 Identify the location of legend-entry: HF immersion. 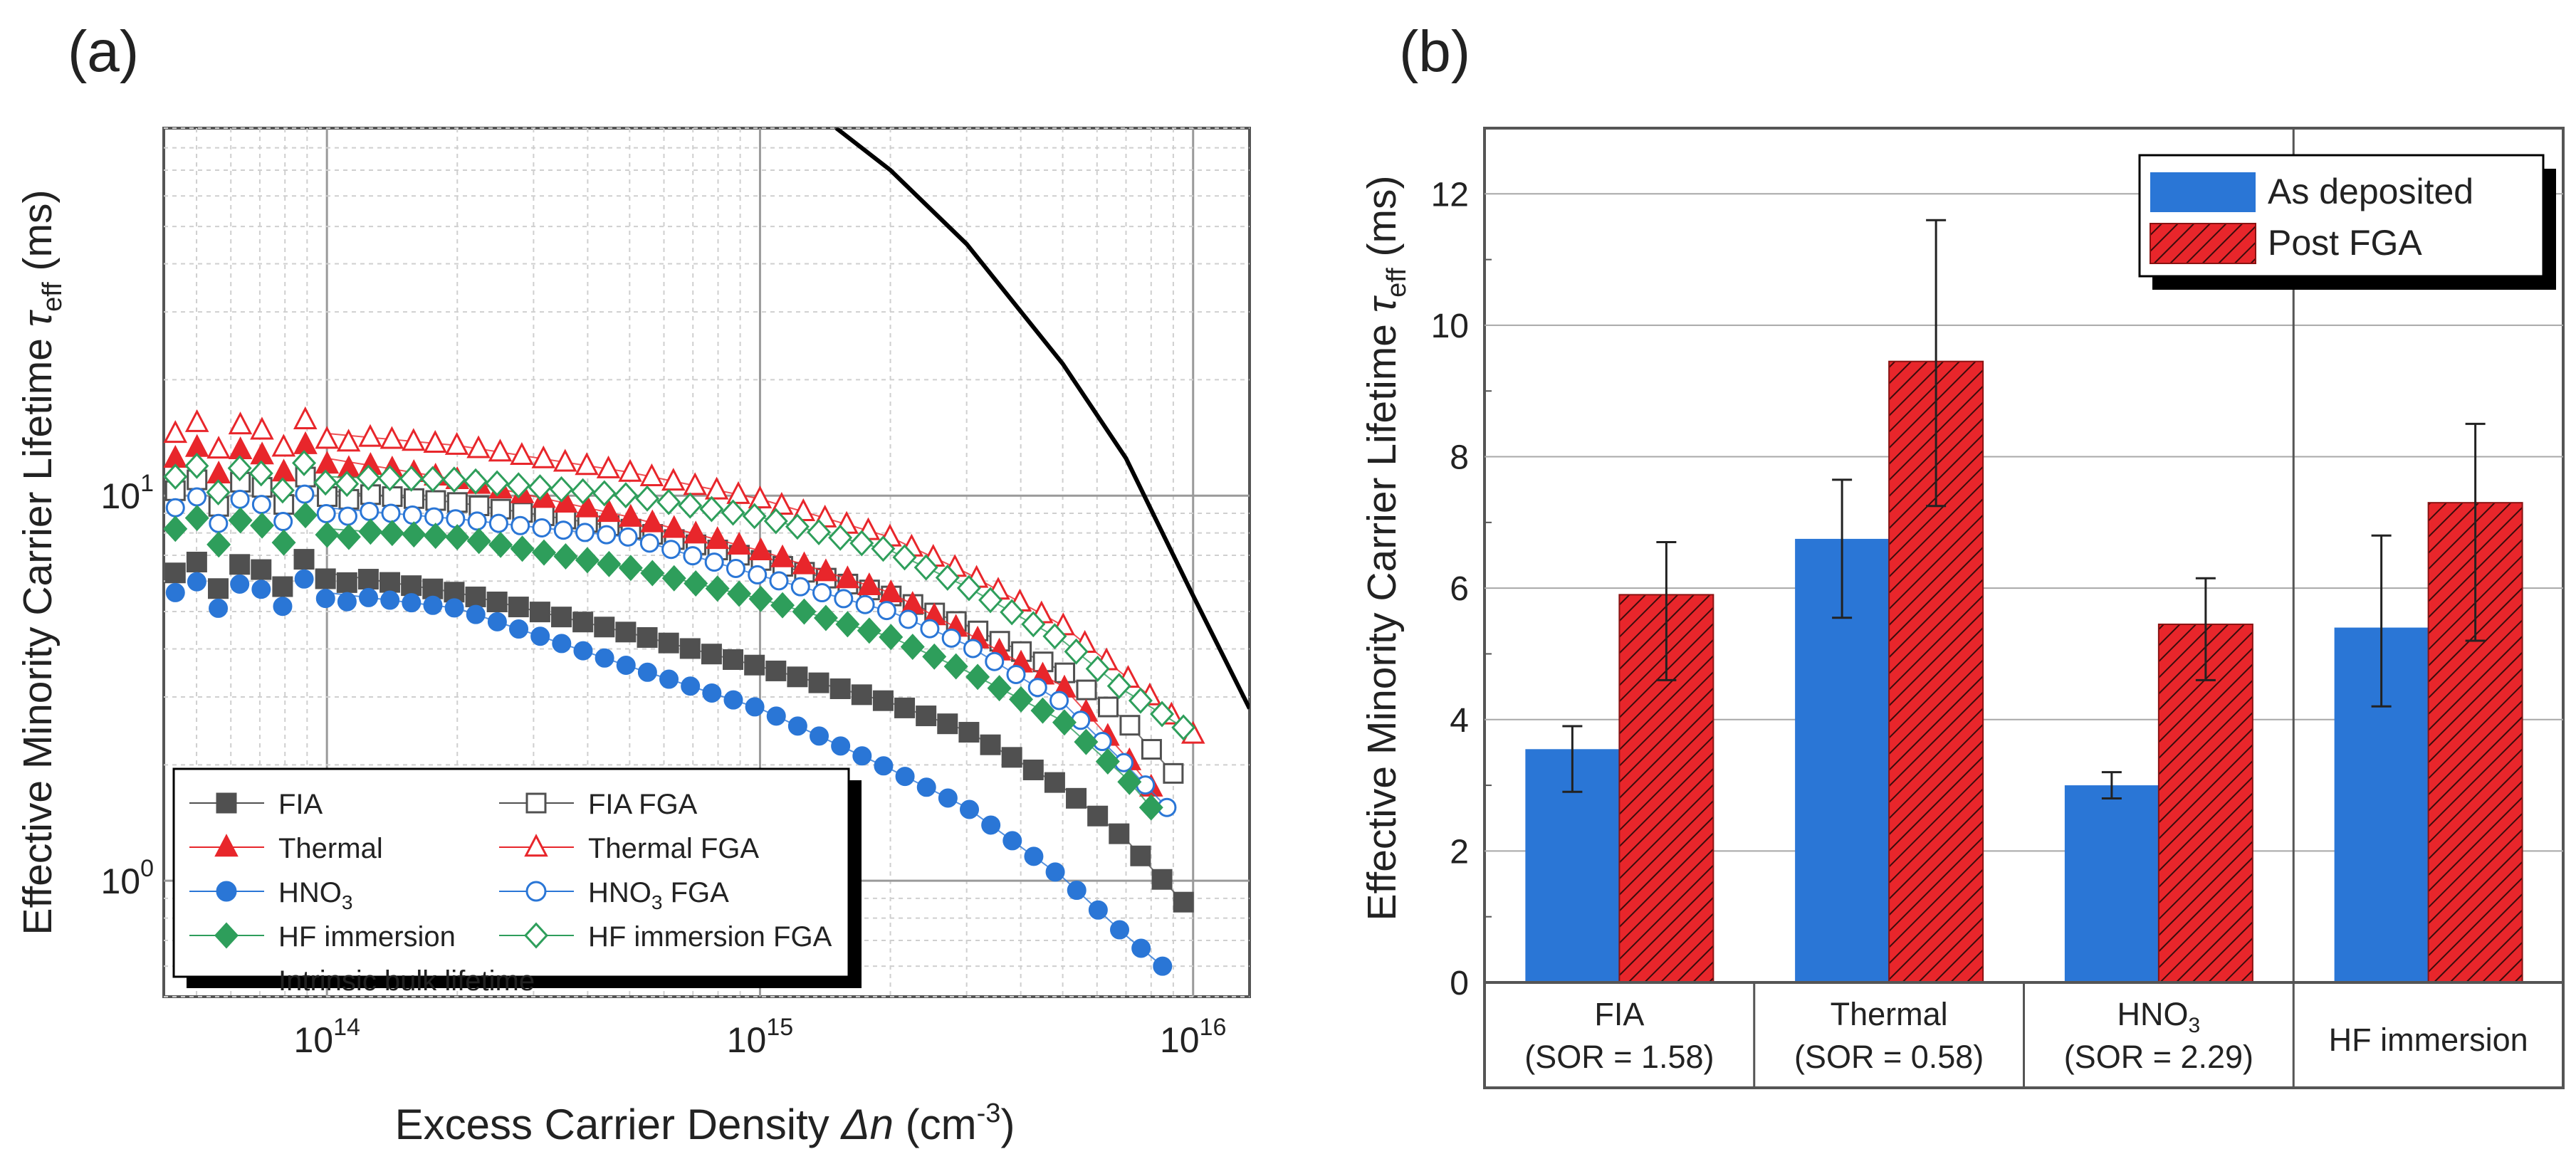
(322, 937).